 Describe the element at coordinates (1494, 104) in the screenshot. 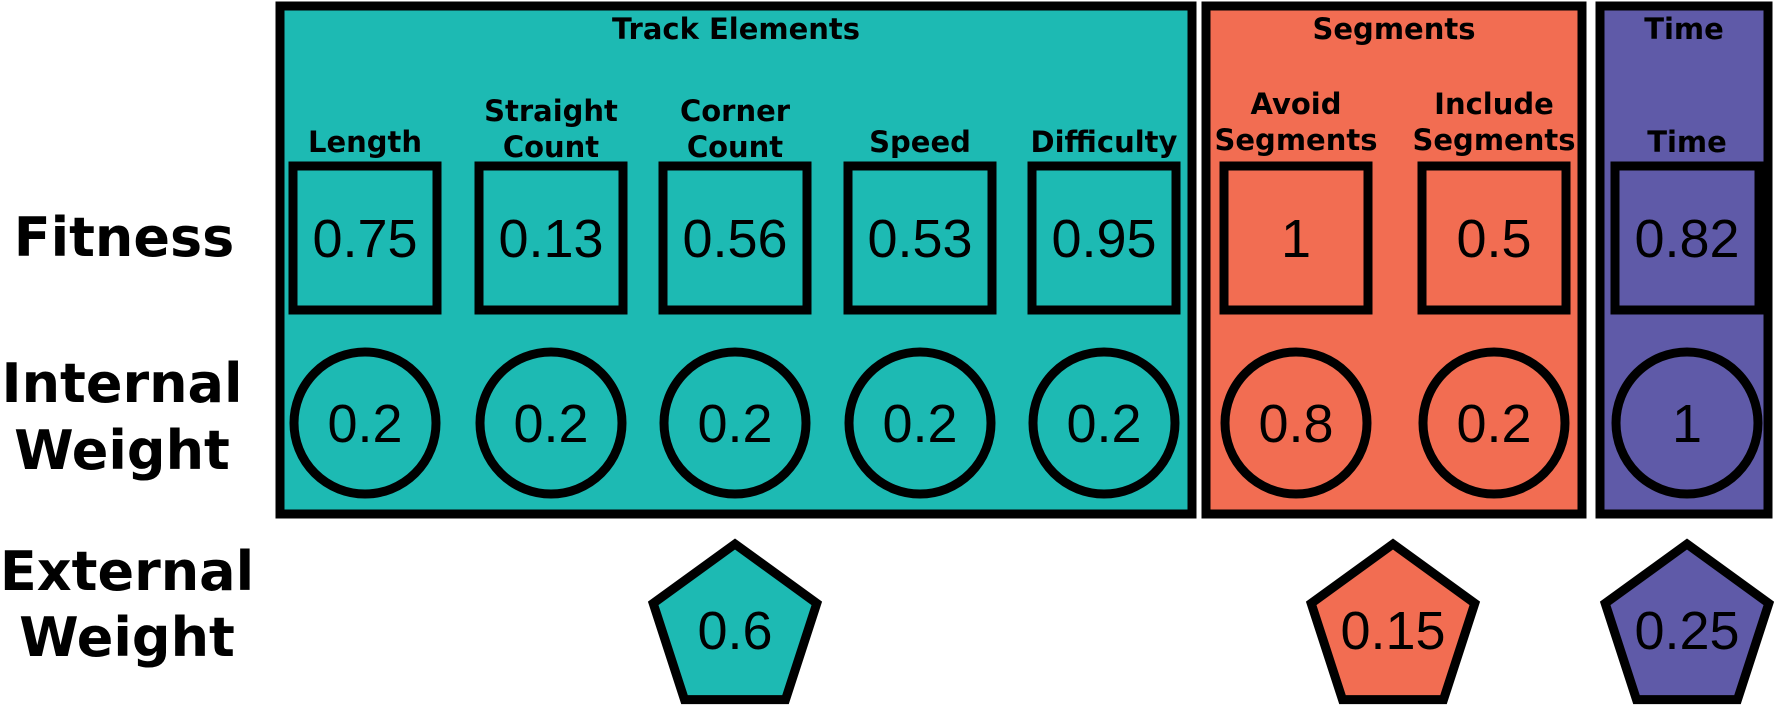

I see `metric-label-segments-2-line-1: Include` at that location.